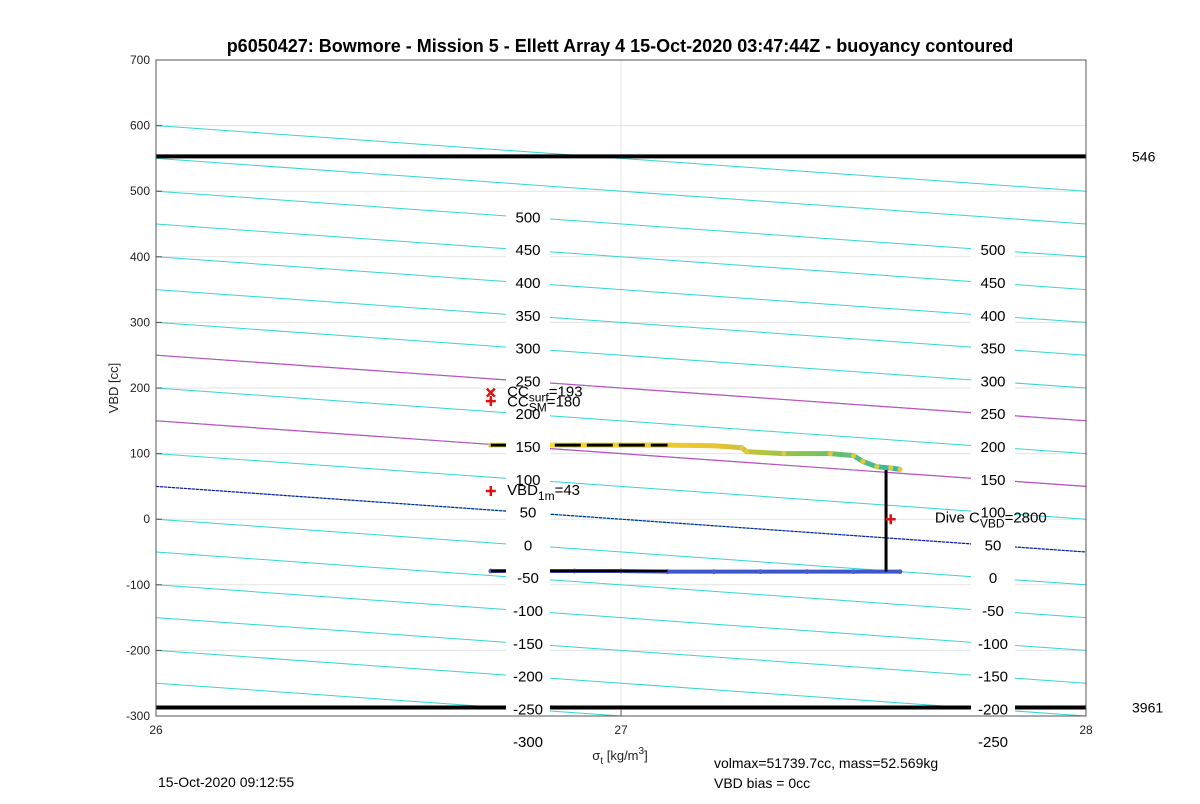 Image resolution: width=1200 pixels, height=804 pixels. I want to click on annotation: CCsurf=193, so click(544, 394).